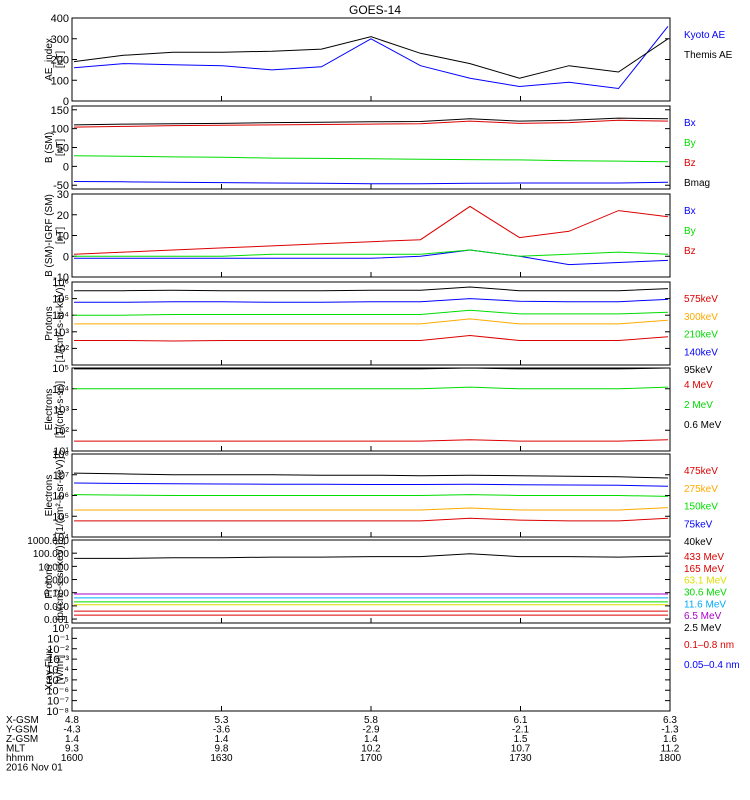  What do you see at coordinates (371, 368) in the screenshot?
I see `series-line-0-6-mev` at bounding box center [371, 368].